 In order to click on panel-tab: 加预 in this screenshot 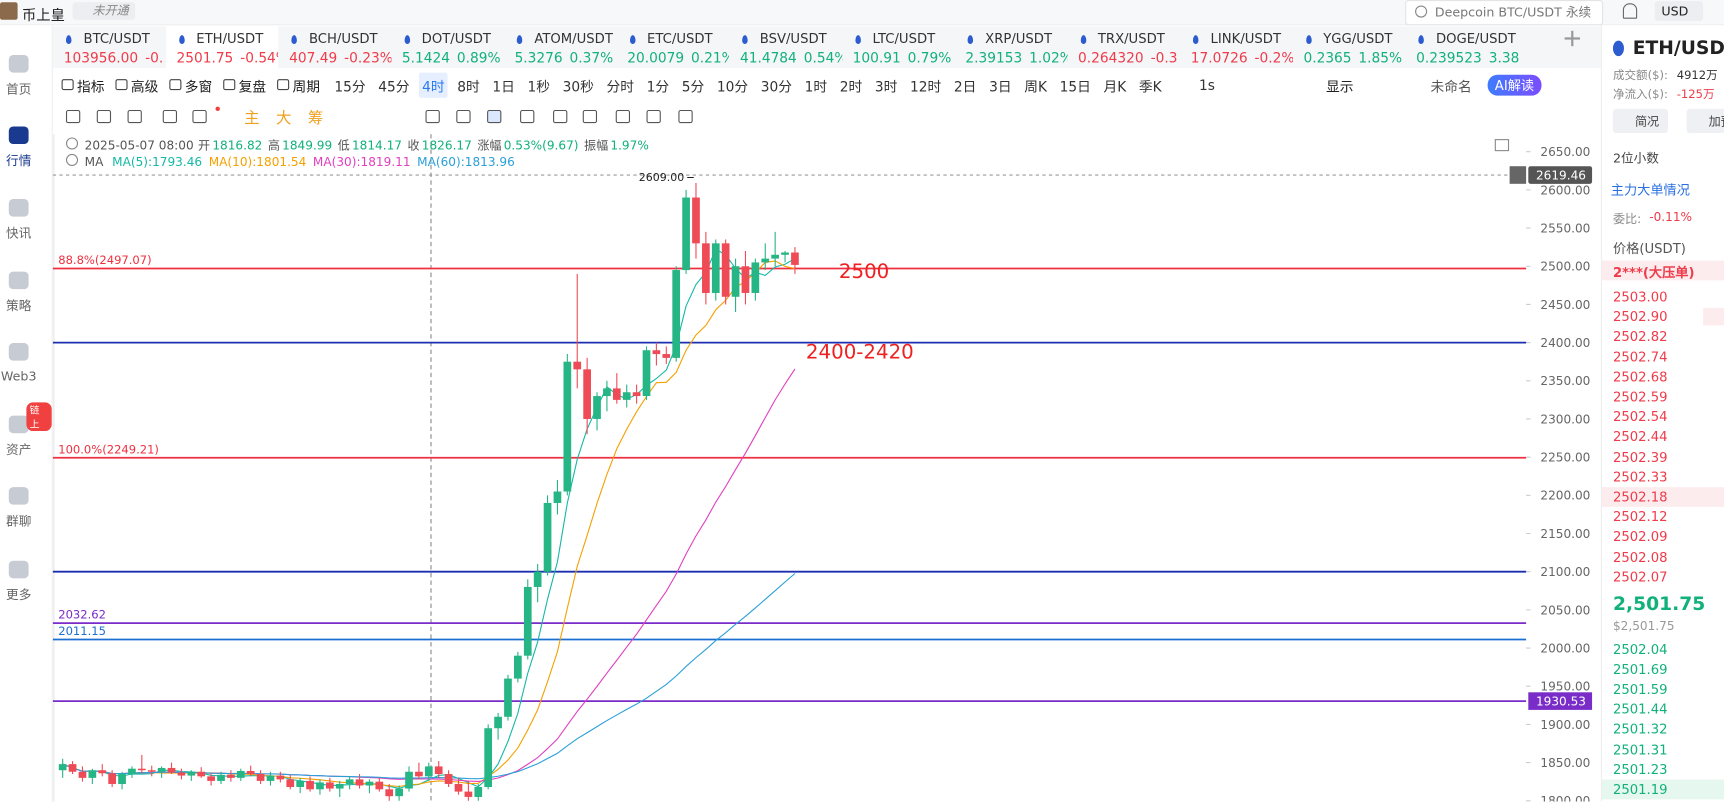, I will do `click(1705, 121)`.